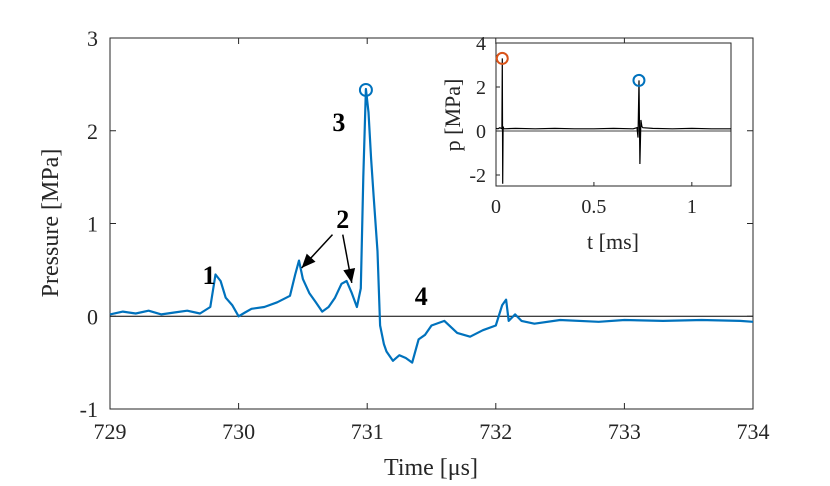  Describe the element at coordinates (209, 275) in the screenshot. I see `annotation-label: 1` at that location.